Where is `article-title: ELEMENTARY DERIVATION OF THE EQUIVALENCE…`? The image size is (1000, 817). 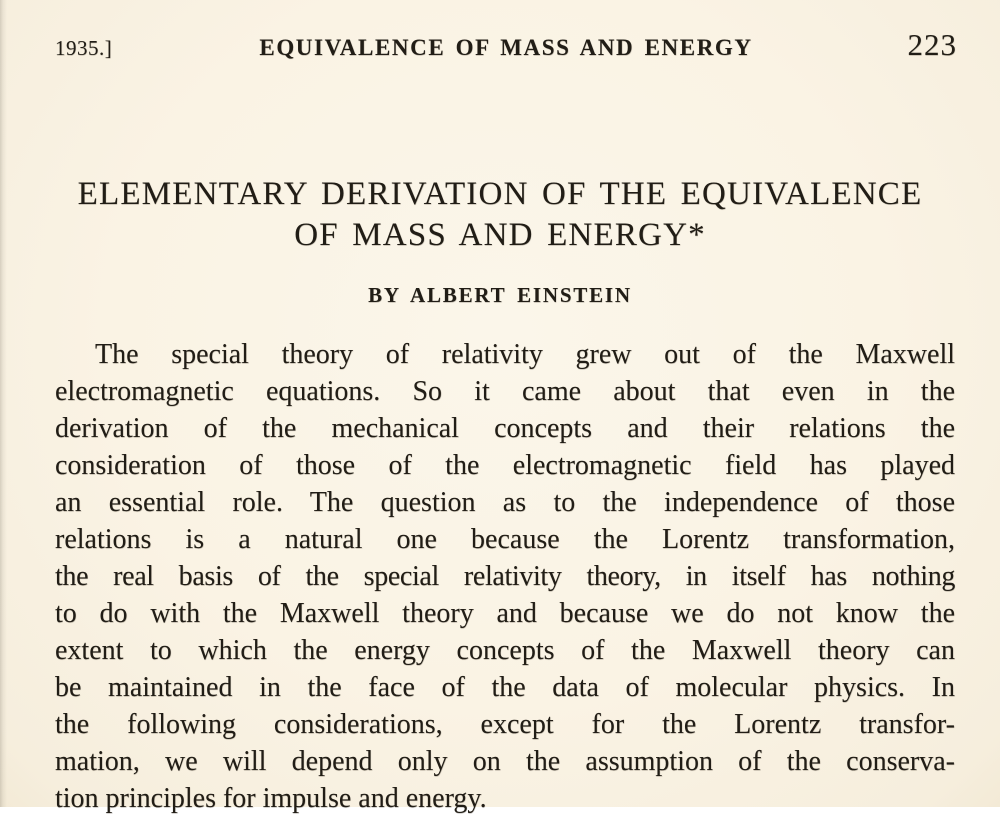 article-title: ELEMENTARY DERIVATION OF THE EQUIVALENCE… is located at coordinates (500, 215).